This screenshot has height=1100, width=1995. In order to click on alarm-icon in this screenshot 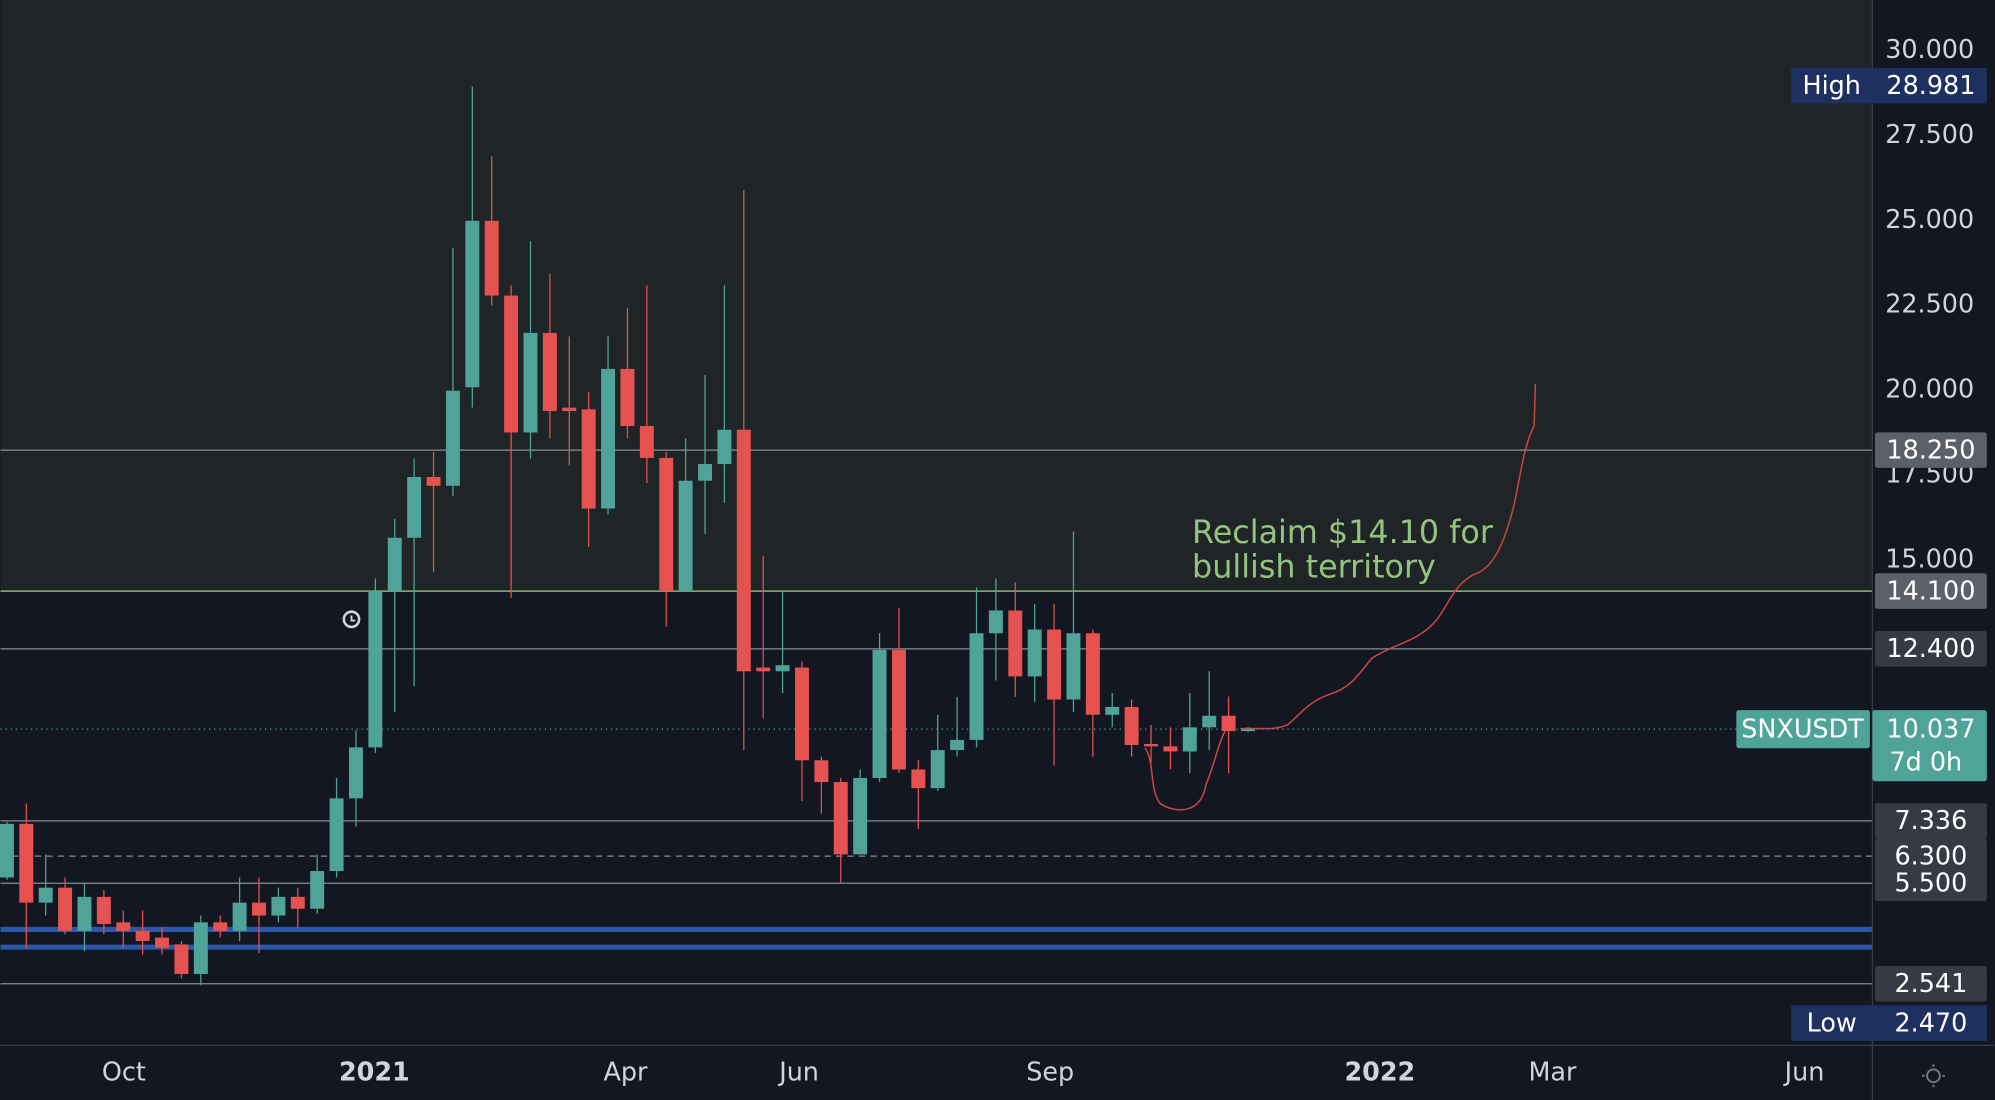, I will do `click(351, 619)`.